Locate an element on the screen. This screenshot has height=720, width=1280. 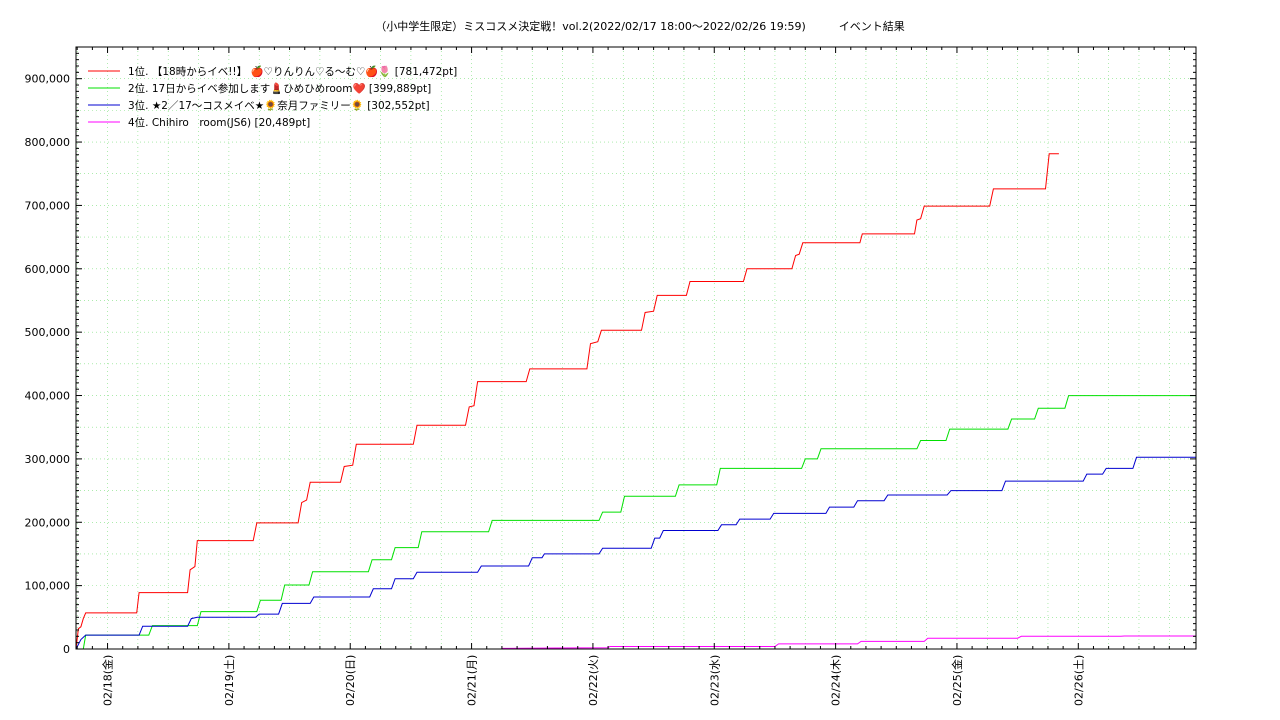
x-tick-label: 02/24(木) is located at coordinates (836, 680).